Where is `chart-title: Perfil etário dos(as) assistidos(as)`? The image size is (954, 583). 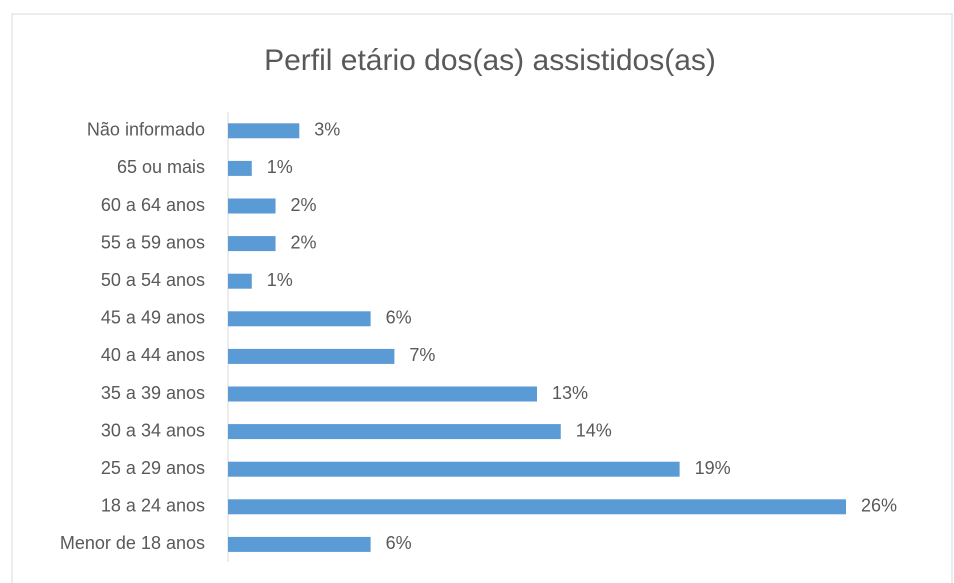
chart-title: Perfil etário dos(as) assistidos(as) is located at coordinates (490, 60).